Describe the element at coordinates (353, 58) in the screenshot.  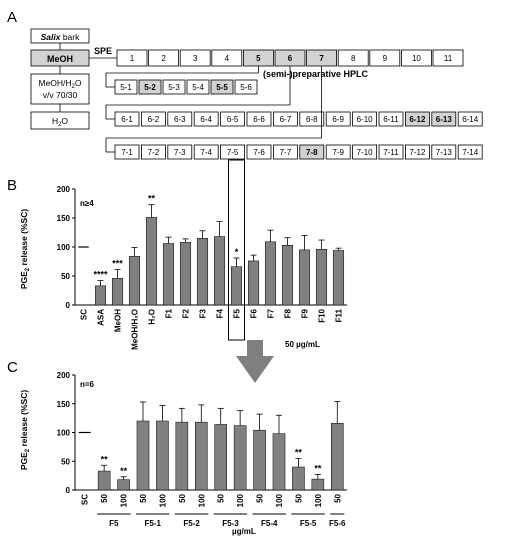
I see `fraction-label: 8` at that location.